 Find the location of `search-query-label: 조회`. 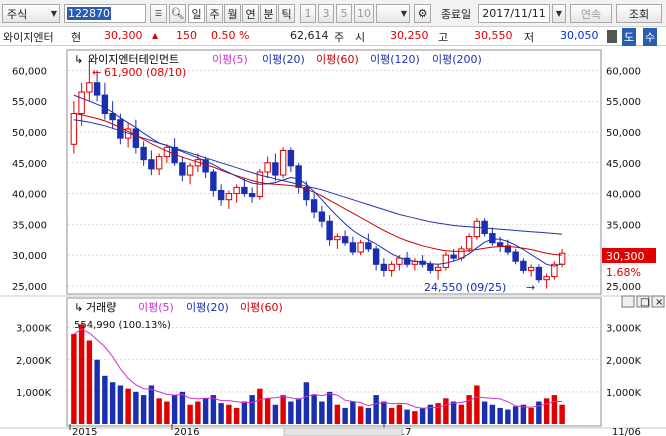

search-query-label: 조회 is located at coordinates (639, 14).